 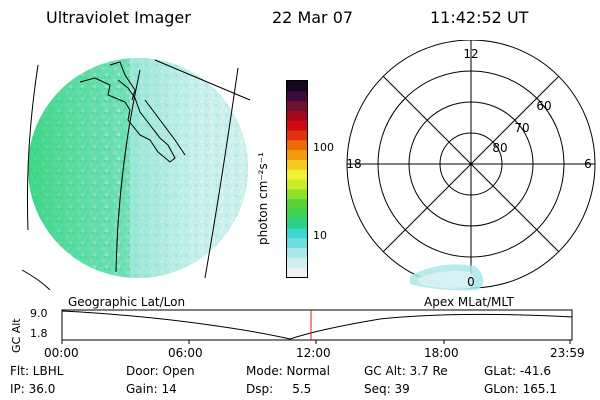 I want to click on timeline-ytick-9: 9.0, so click(x=39, y=313).